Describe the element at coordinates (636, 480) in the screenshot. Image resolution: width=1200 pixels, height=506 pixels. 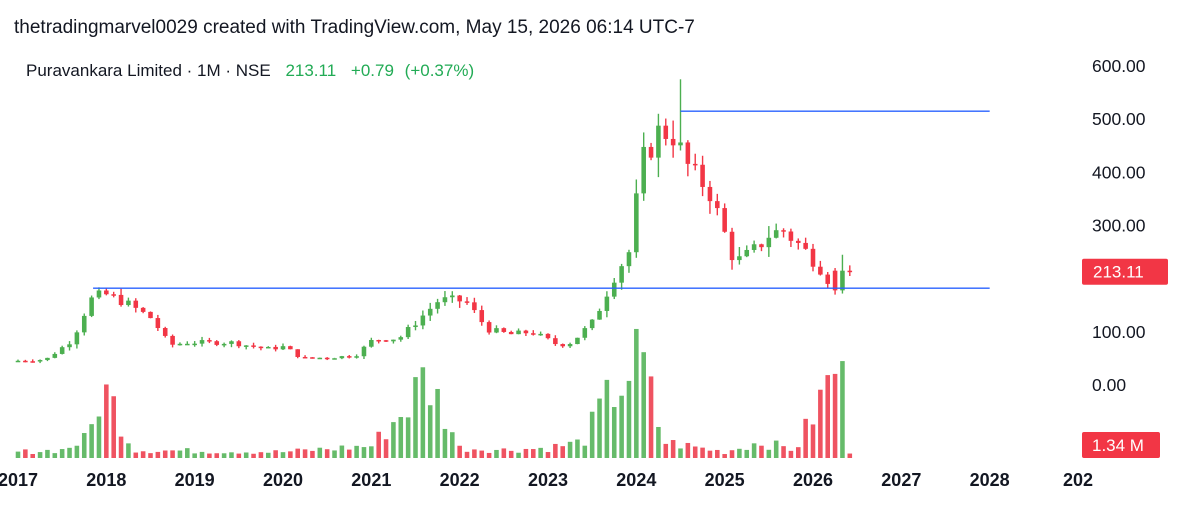
I see `time-tick-label: 2024` at that location.